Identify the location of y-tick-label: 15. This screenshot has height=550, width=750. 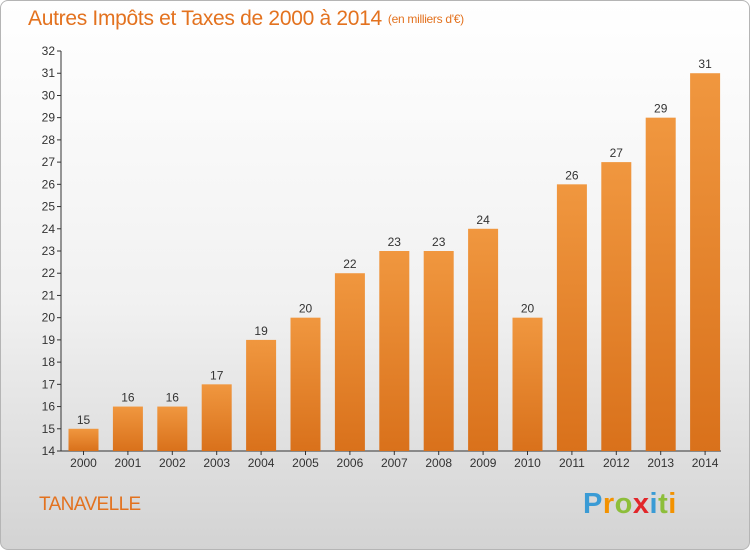
(49, 429).